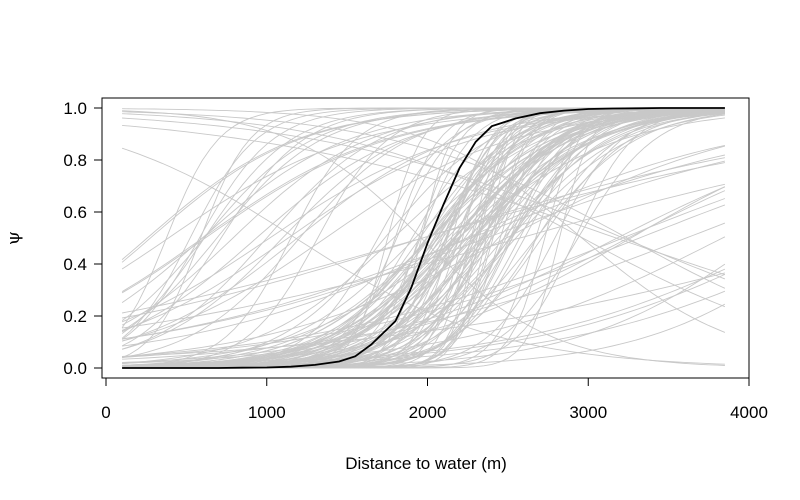  What do you see at coordinates (75, 108) in the screenshot?
I see `y-tick-label: 1.0` at bounding box center [75, 108].